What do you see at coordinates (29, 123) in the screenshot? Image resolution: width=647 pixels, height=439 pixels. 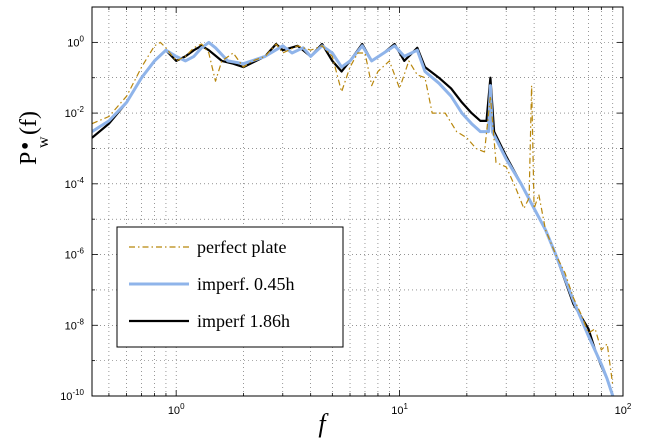 I see `y-axis-label-suffix: (f)` at bounding box center [29, 123].